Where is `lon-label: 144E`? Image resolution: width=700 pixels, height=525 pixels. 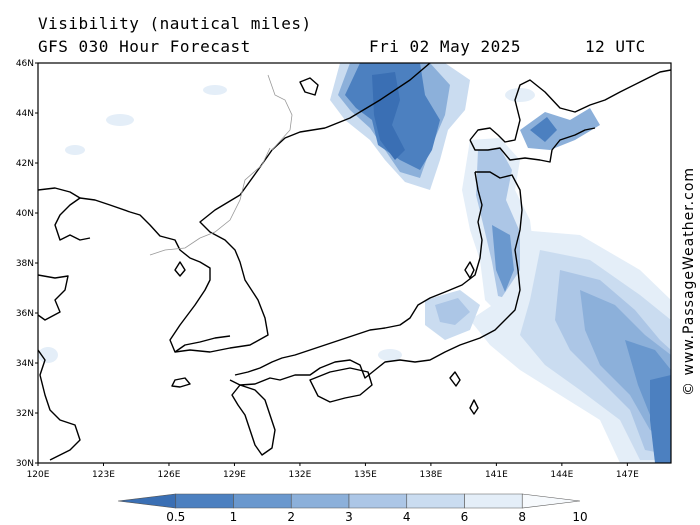
lon-label: 144E is located at coordinates (561, 475).